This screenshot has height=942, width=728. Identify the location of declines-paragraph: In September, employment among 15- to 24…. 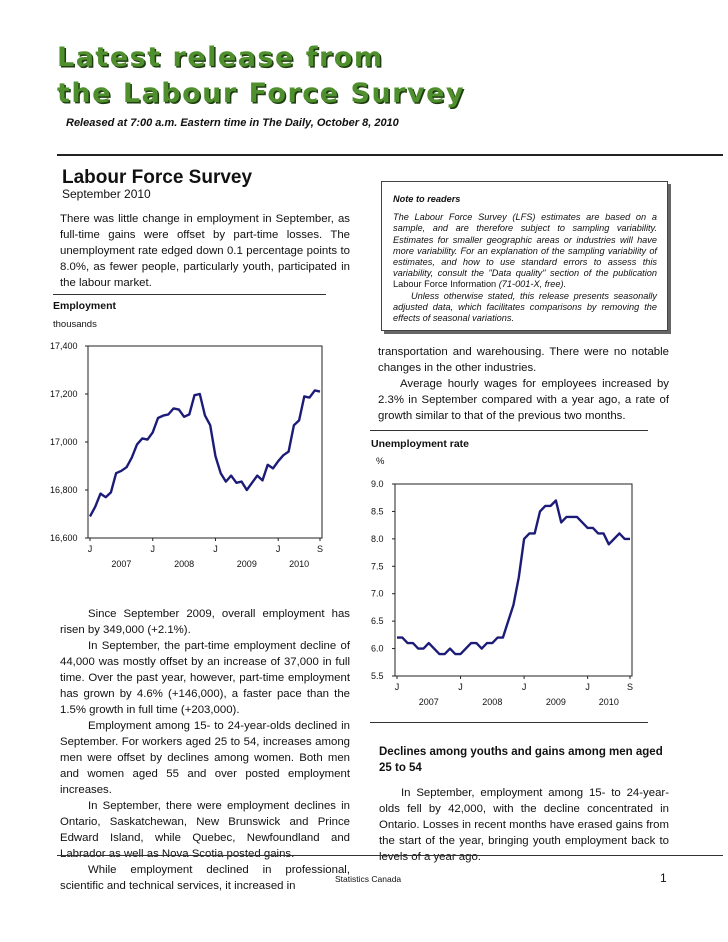
(524, 825).